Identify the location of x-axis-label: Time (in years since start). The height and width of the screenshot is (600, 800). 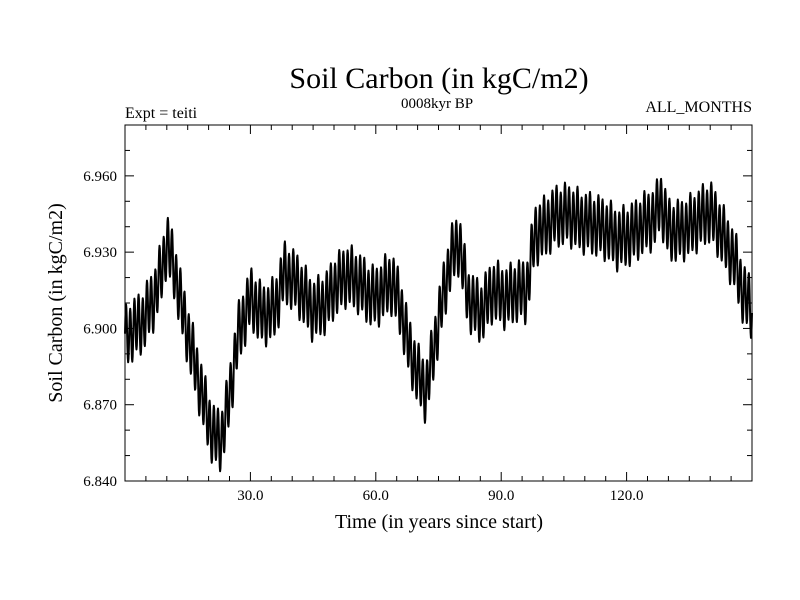
(439, 522).